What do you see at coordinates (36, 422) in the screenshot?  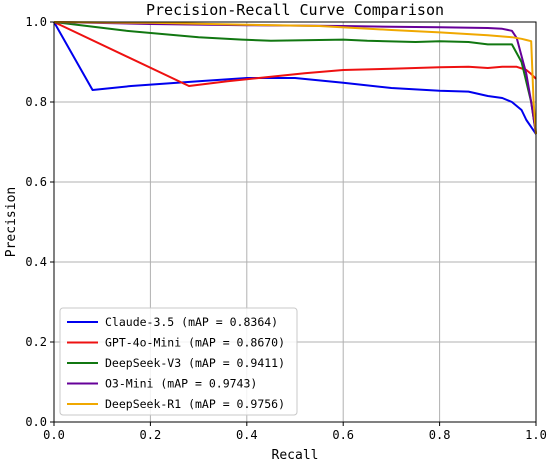 I see `y-tick-label: 0.0` at bounding box center [36, 422].